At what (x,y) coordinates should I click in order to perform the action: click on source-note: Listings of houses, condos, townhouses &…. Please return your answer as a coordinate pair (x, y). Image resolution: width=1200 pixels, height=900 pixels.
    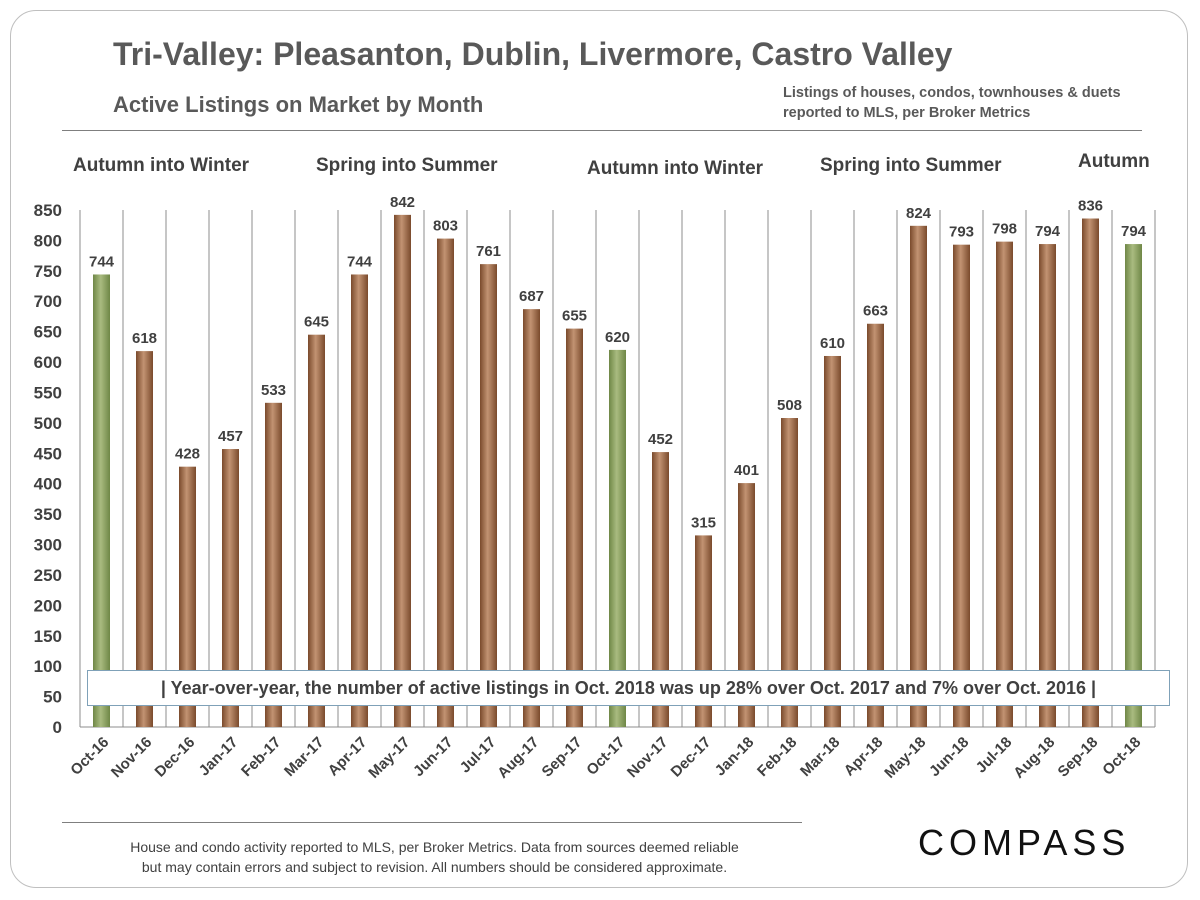
    Looking at the image, I should click on (952, 103).